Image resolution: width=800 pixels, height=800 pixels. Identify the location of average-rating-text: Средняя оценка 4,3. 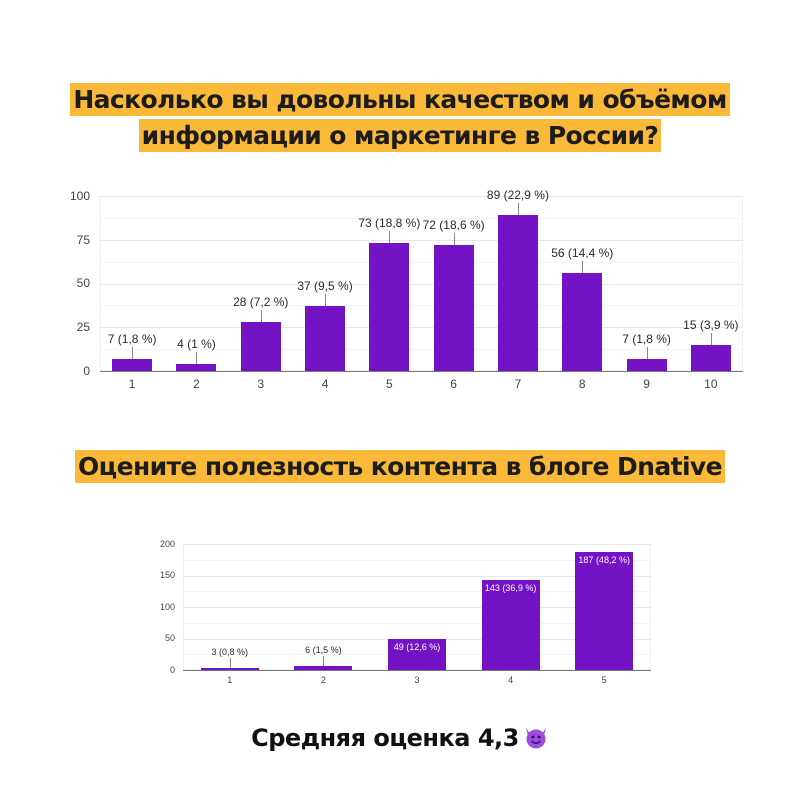
(385, 738).